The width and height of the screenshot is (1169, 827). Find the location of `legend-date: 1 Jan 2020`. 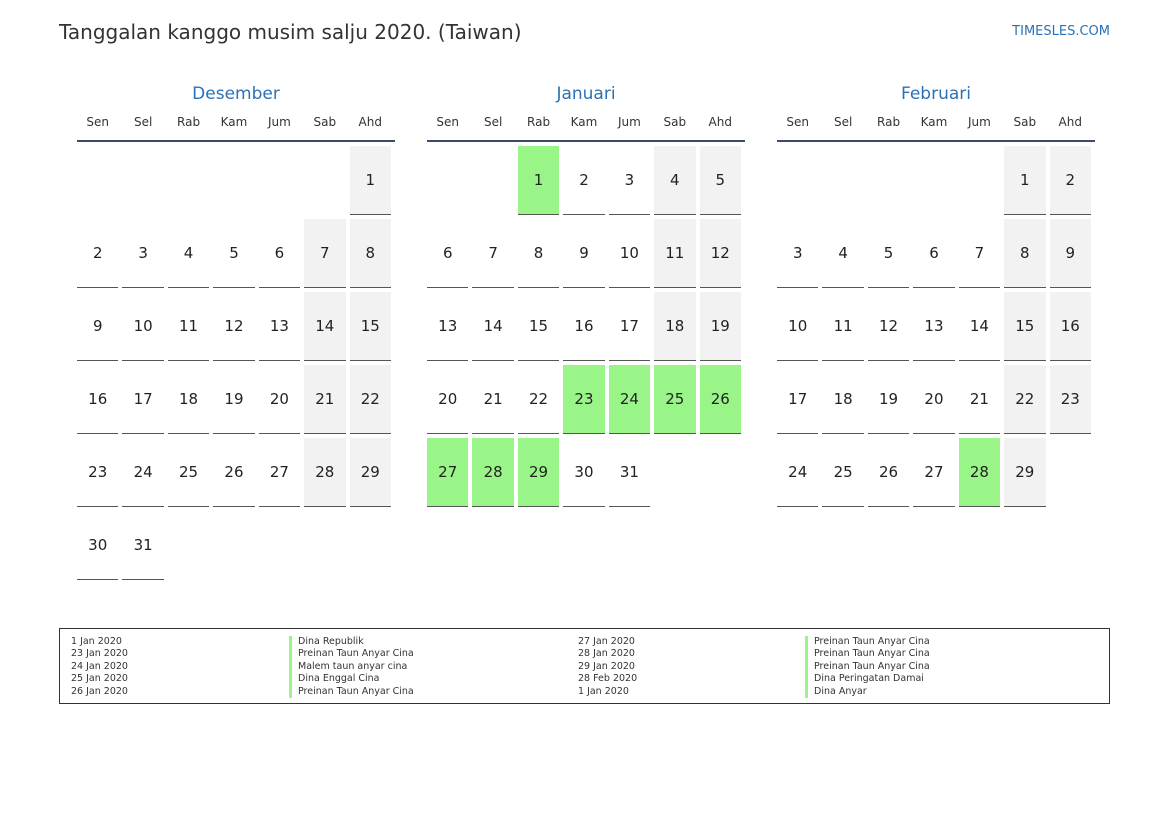

legend-date: 1 Jan 2020 is located at coordinates (603, 691).